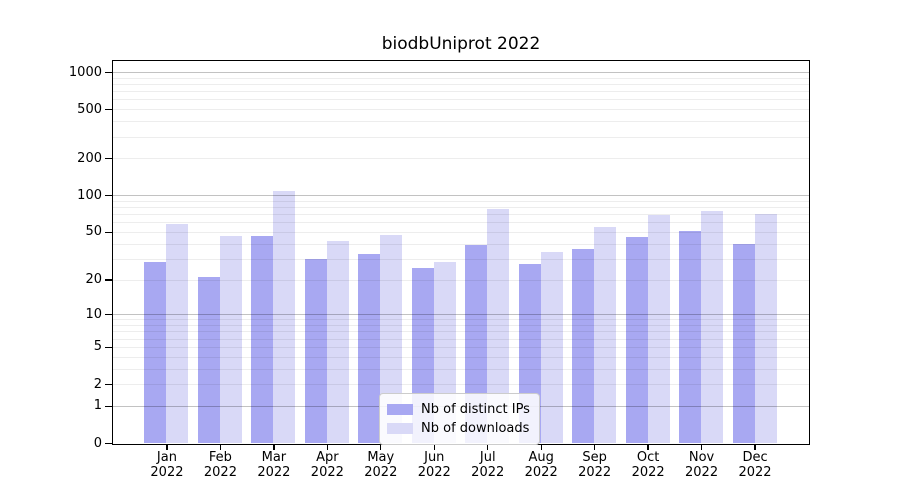  I want to click on x-axis-tick-label: Jun 2022, so click(434, 465).